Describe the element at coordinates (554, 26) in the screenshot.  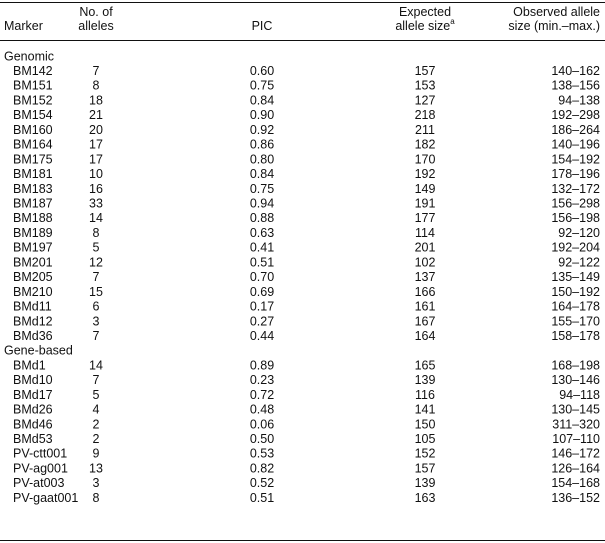
I see `header-text: size (min.–max.)` at that location.